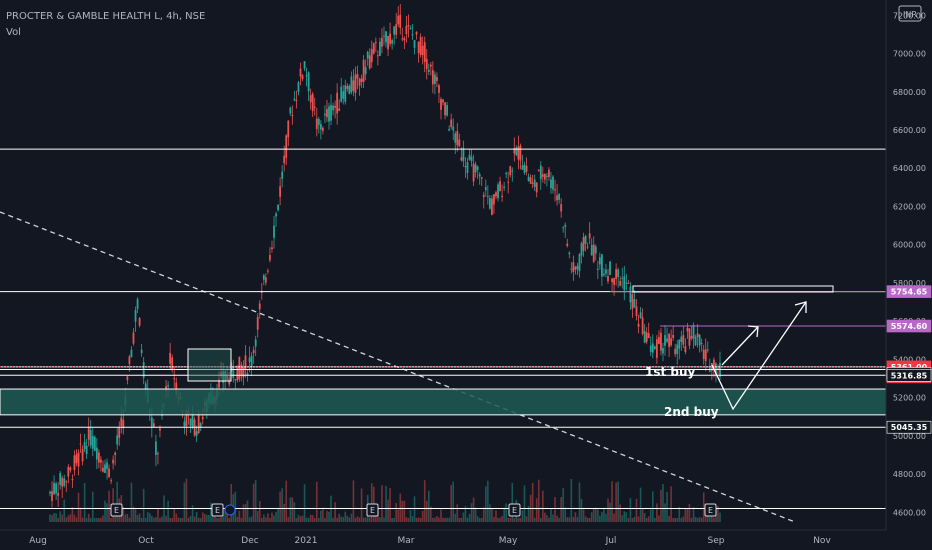 Image resolution: width=932 pixels, height=550 pixels. Describe the element at coordinates (209, 365) in the screenshot. I see `breakout-box` at that location.